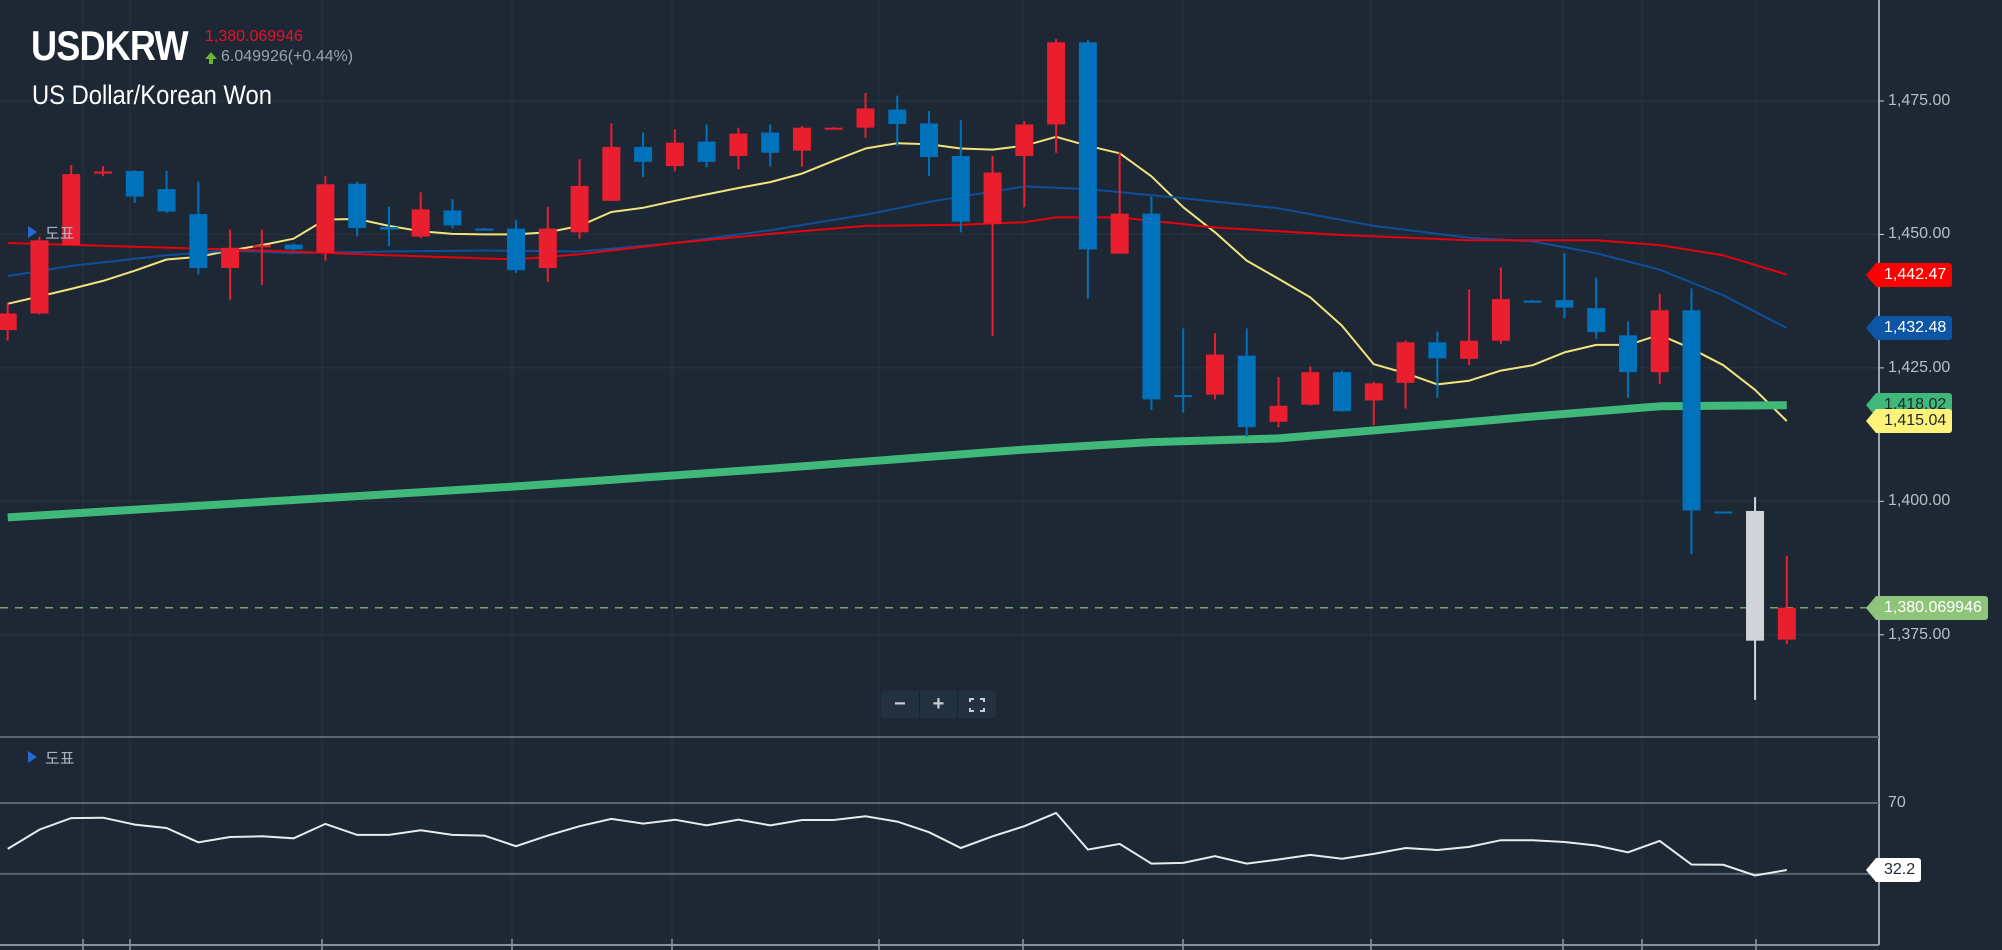  Describe the element at coordinates (60, 234) in the screenshot. I see `price-legend-label: 도표` at that location.